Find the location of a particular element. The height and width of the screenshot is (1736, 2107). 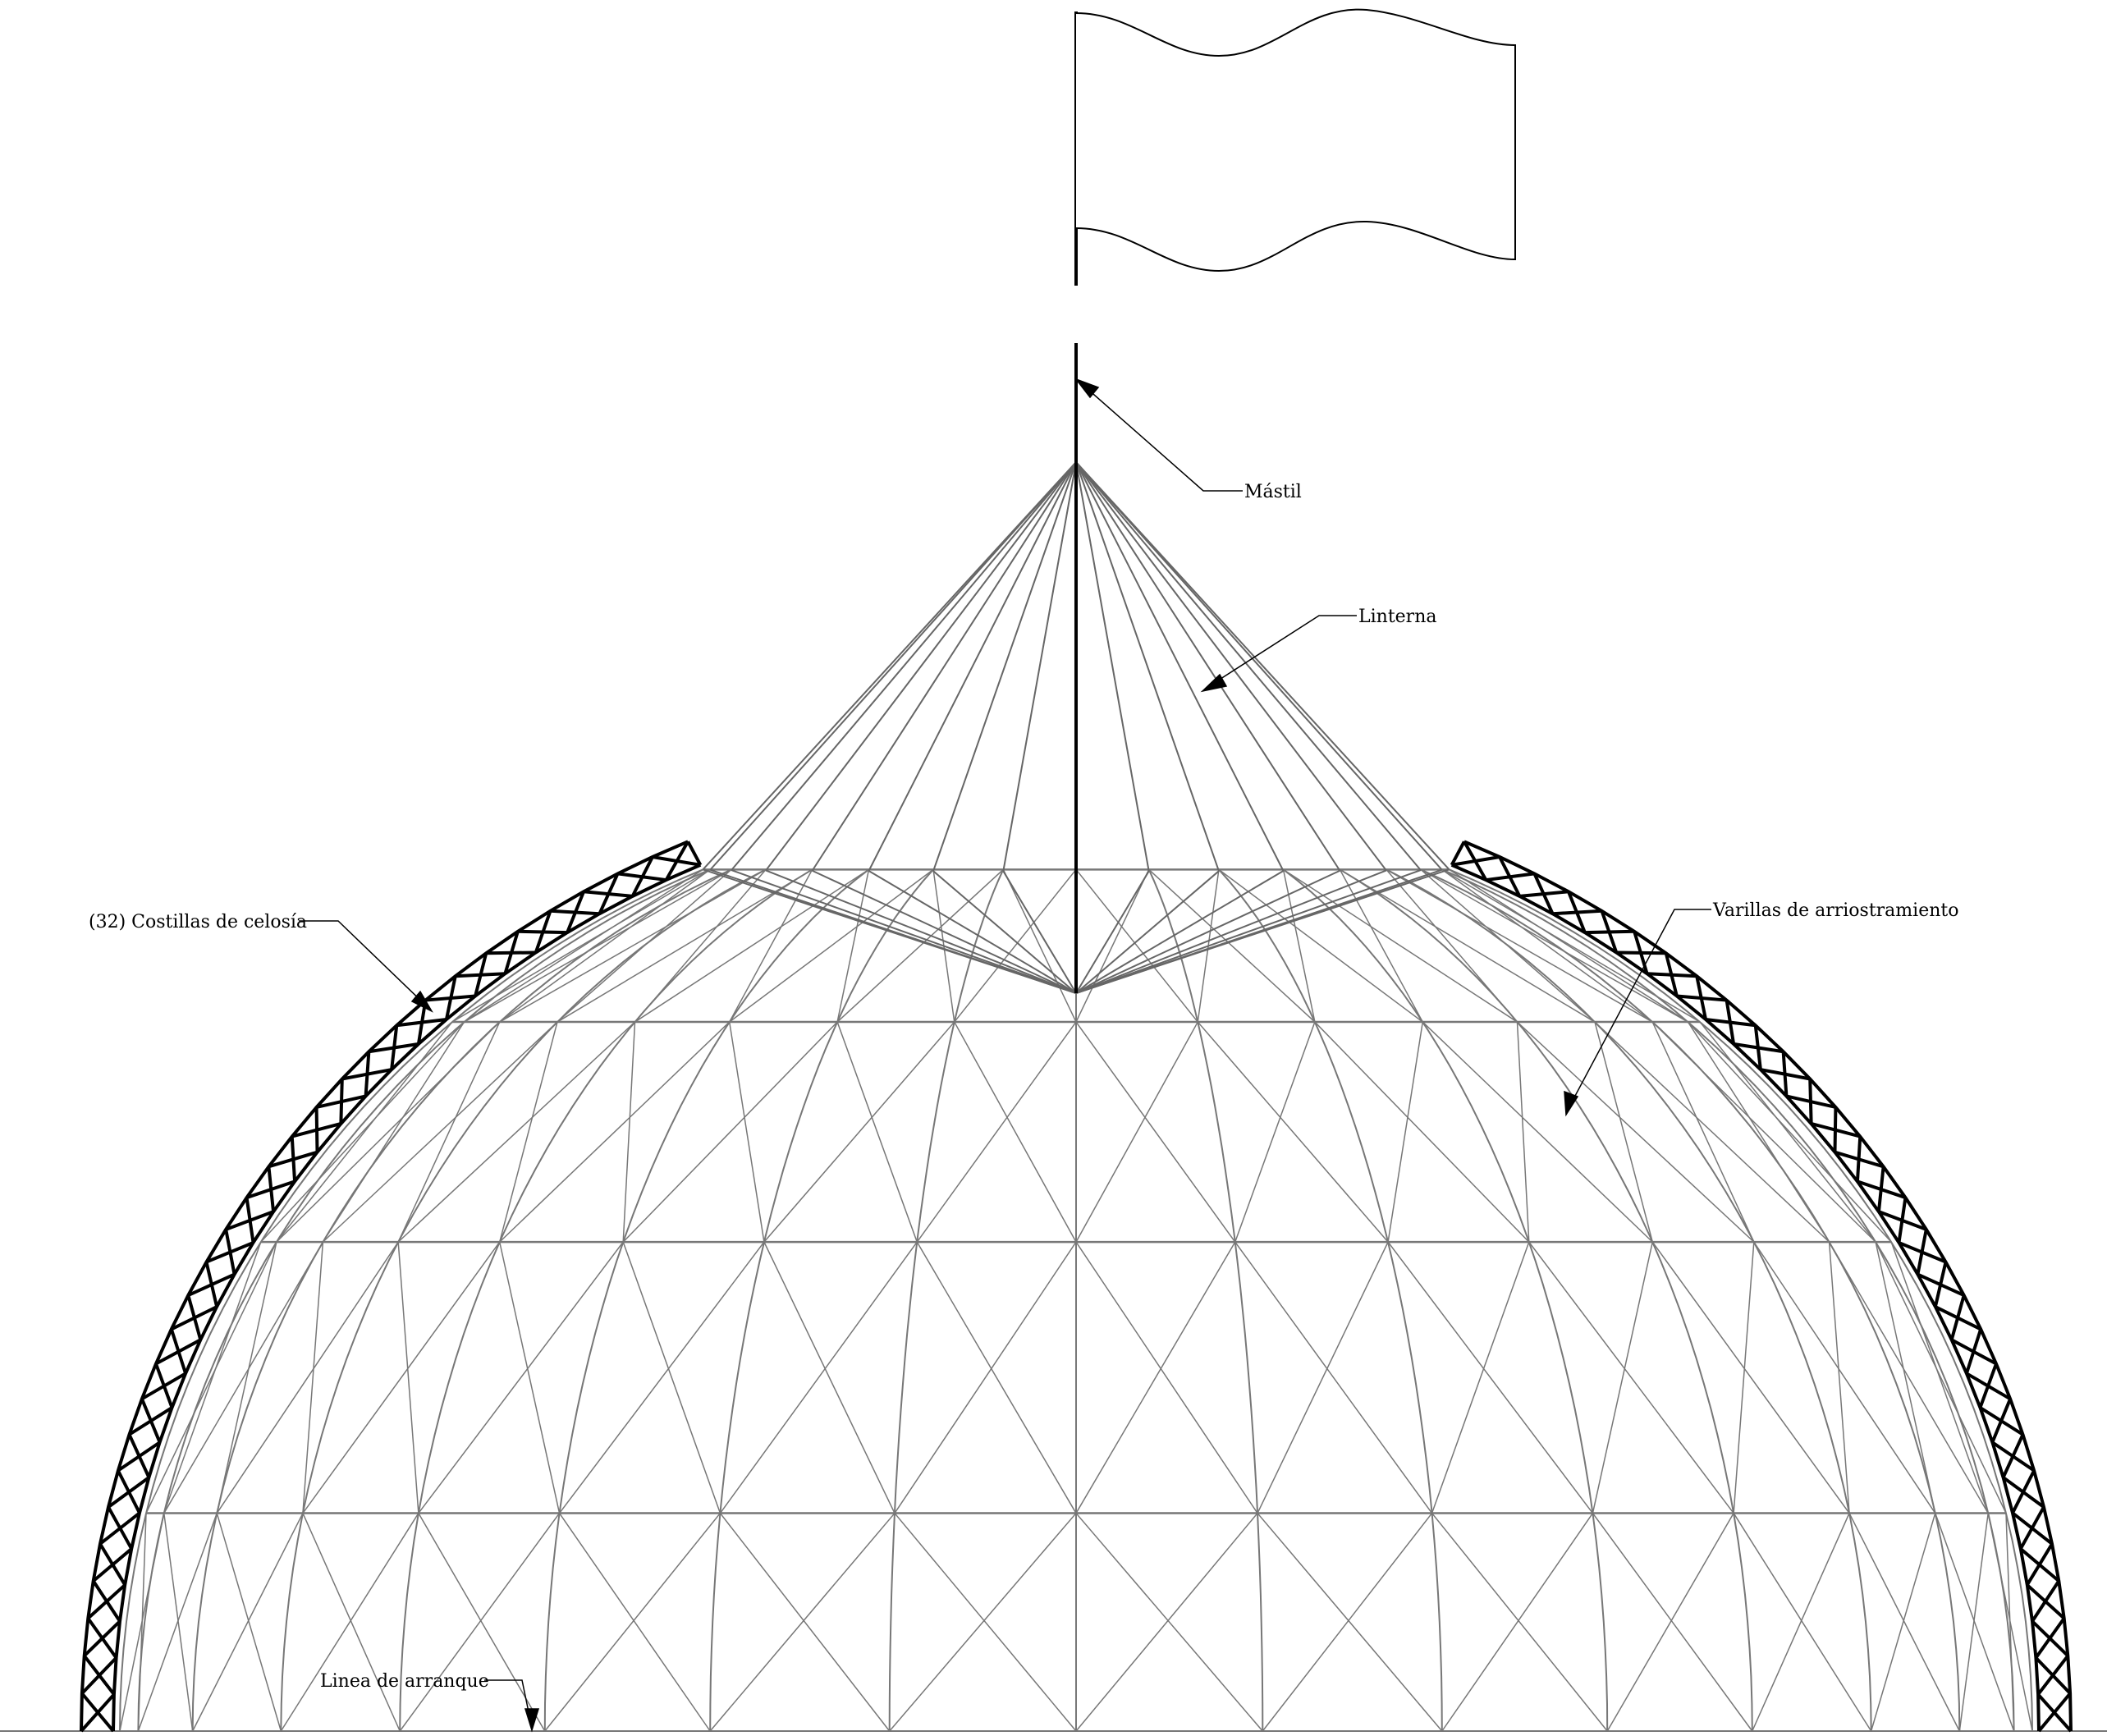

label-bracing: Varillas de arriostramiento is located at coordinates (1835, 910).